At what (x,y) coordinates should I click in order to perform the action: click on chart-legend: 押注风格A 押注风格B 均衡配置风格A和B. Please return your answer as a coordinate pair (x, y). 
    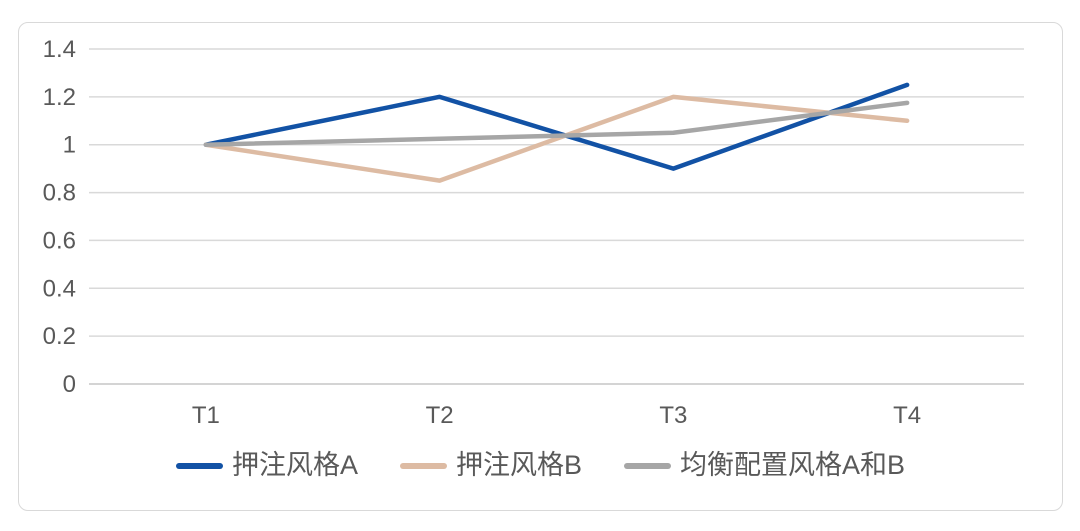
    Looking at the image, I should click on (540, 472).